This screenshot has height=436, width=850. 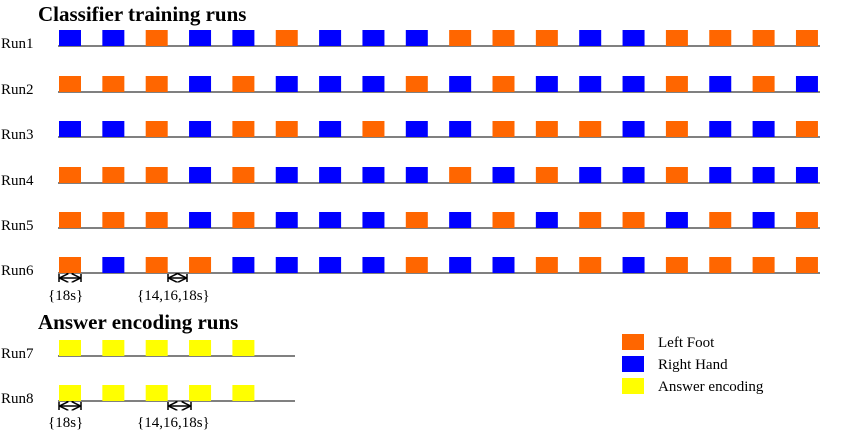 I want to click on run-label: Run6, so click(x=17, y=271).